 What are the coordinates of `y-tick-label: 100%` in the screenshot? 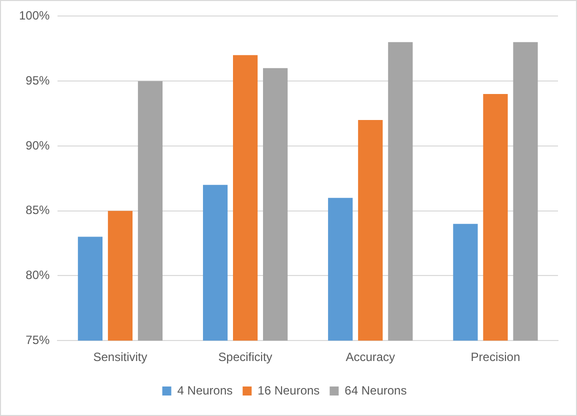 It's located at (34, 15).